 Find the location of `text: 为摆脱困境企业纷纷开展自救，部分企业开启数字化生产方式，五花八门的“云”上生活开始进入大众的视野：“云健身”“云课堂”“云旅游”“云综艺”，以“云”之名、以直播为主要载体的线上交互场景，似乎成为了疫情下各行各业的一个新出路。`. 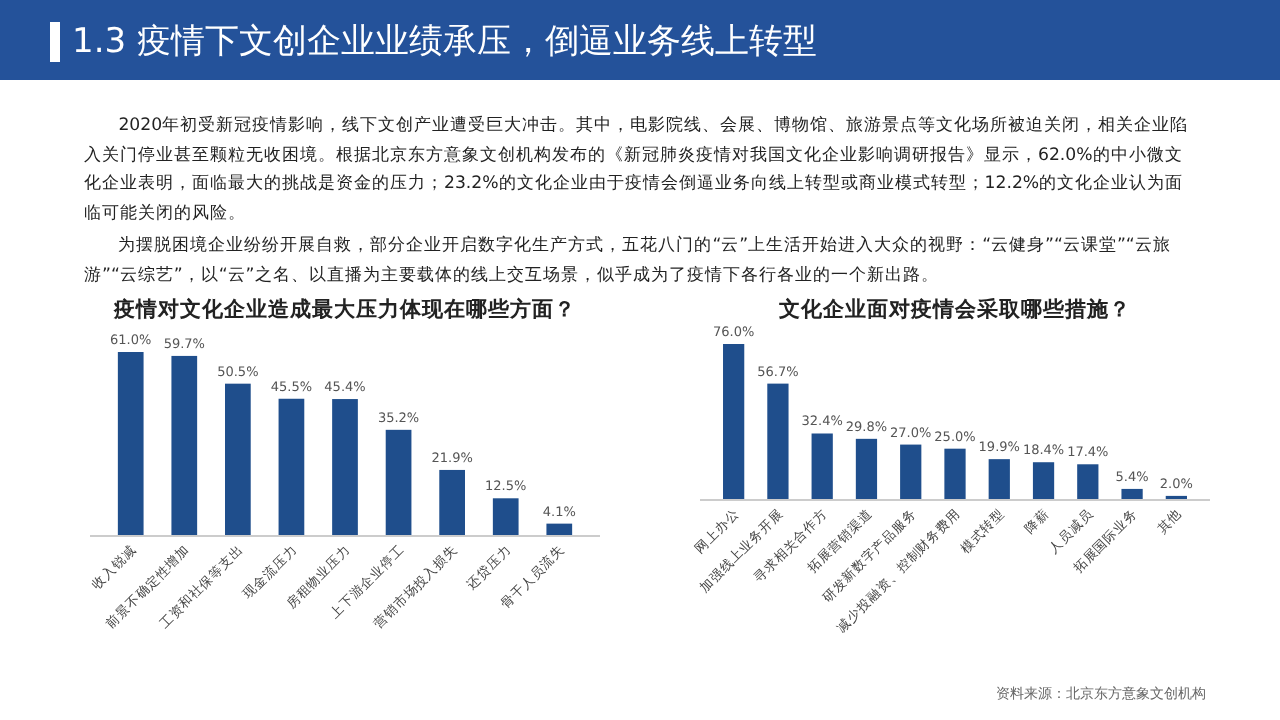

text: 为摆脱困境企业纷纷开展自救，部分企业开启数字化生产方式，五花八门的“云”上生活开始进入大众的视野：“云健身”“云课堂”“云旅游”“云综艺”，以“云”之名、以直播为主要载体的线上交互场景，似乎成为了疫情下各行各业的一个新出路。 is located at coordinates (628, 261).